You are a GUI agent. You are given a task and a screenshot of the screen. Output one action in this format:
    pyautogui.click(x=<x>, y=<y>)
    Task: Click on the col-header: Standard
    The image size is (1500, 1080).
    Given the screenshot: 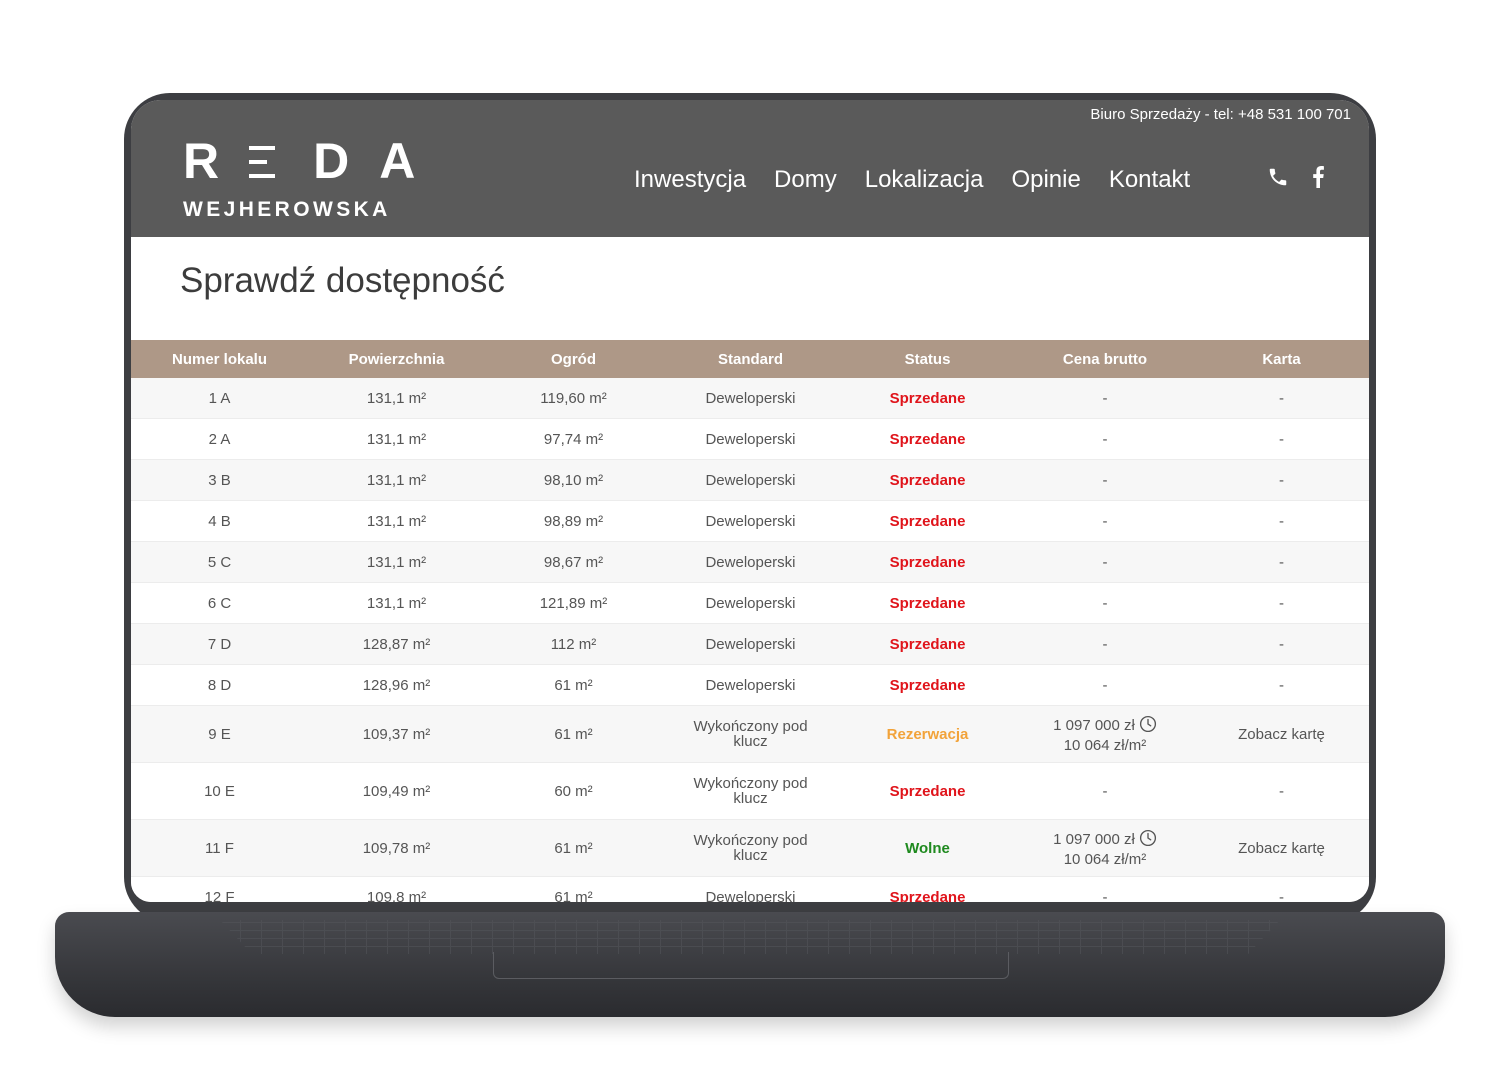 What is the action you would take?
    pyautogui.click(x=750, y=359)
    